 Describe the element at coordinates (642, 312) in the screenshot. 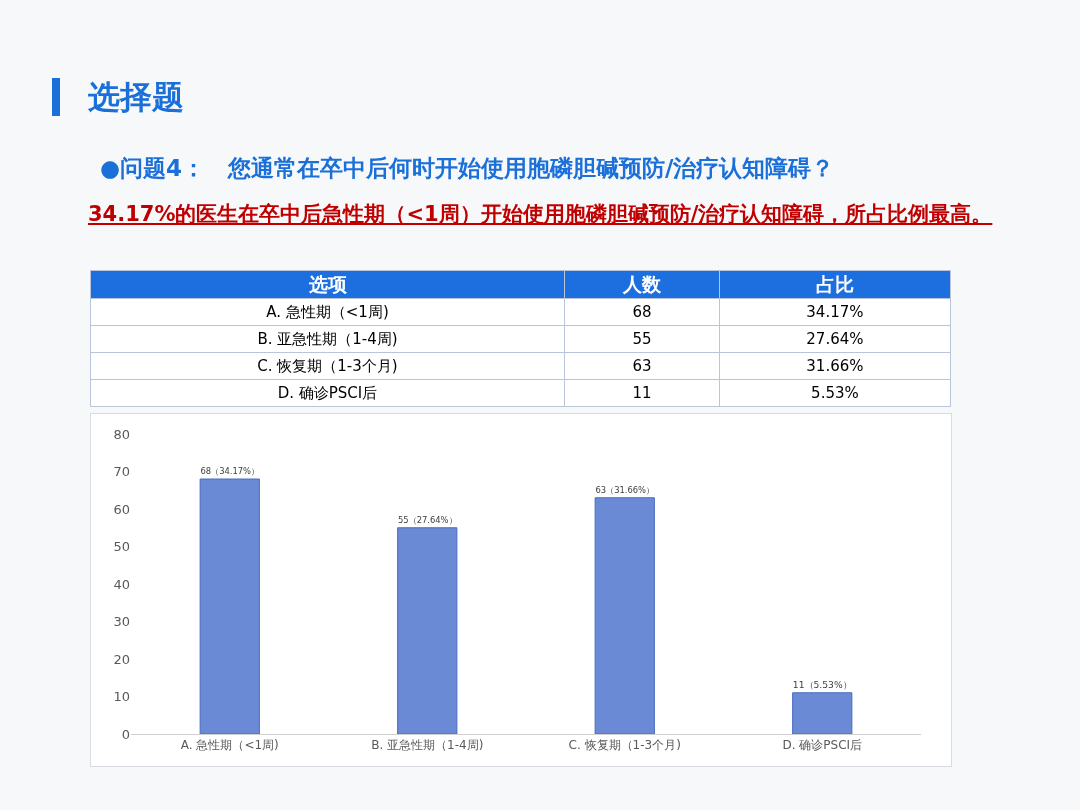

I see `data-label: 68` at that location.